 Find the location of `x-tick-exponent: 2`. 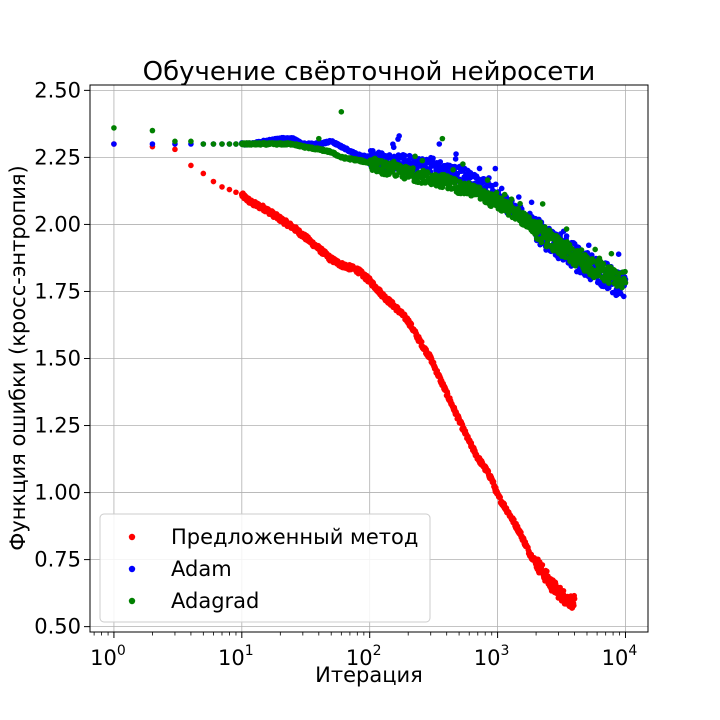

x-tick-exponent: 2 is located at coordinates (377, 651).